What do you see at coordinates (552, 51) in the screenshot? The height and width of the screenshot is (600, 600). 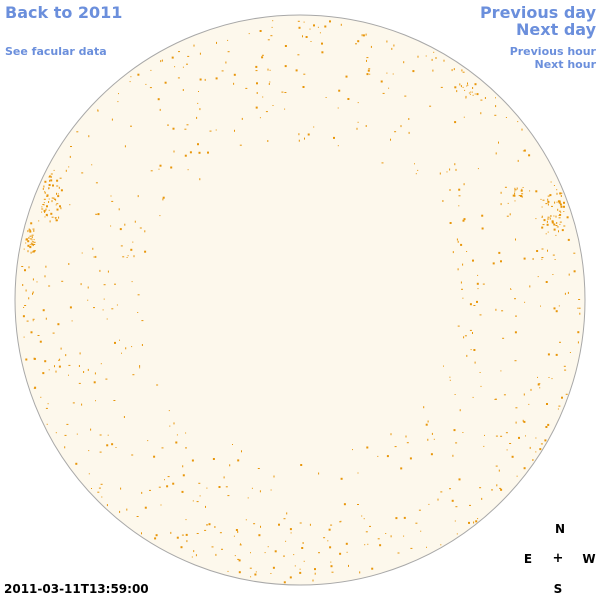 I see `previous-hour-link: Previous hour` at bounding box center [552, 51].